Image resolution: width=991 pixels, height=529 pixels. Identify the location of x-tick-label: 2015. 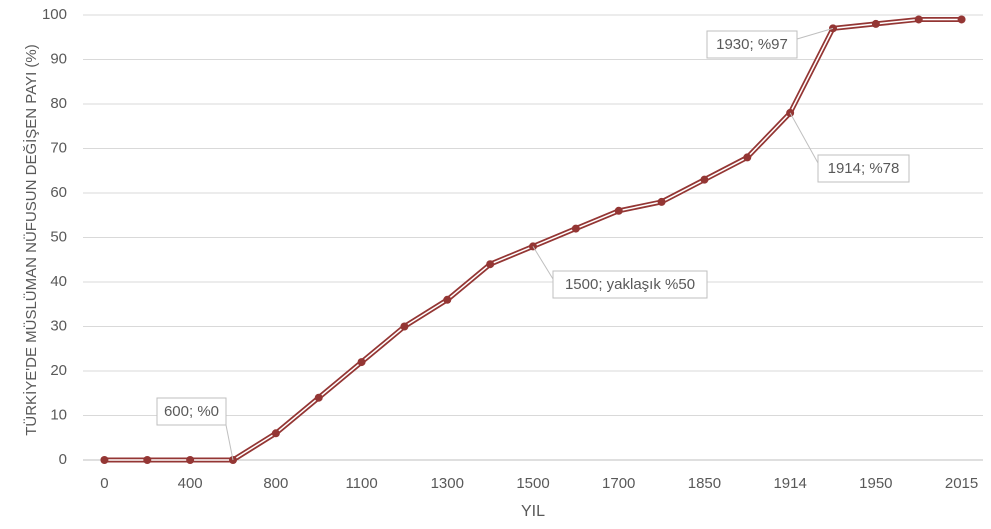
(961, 483).